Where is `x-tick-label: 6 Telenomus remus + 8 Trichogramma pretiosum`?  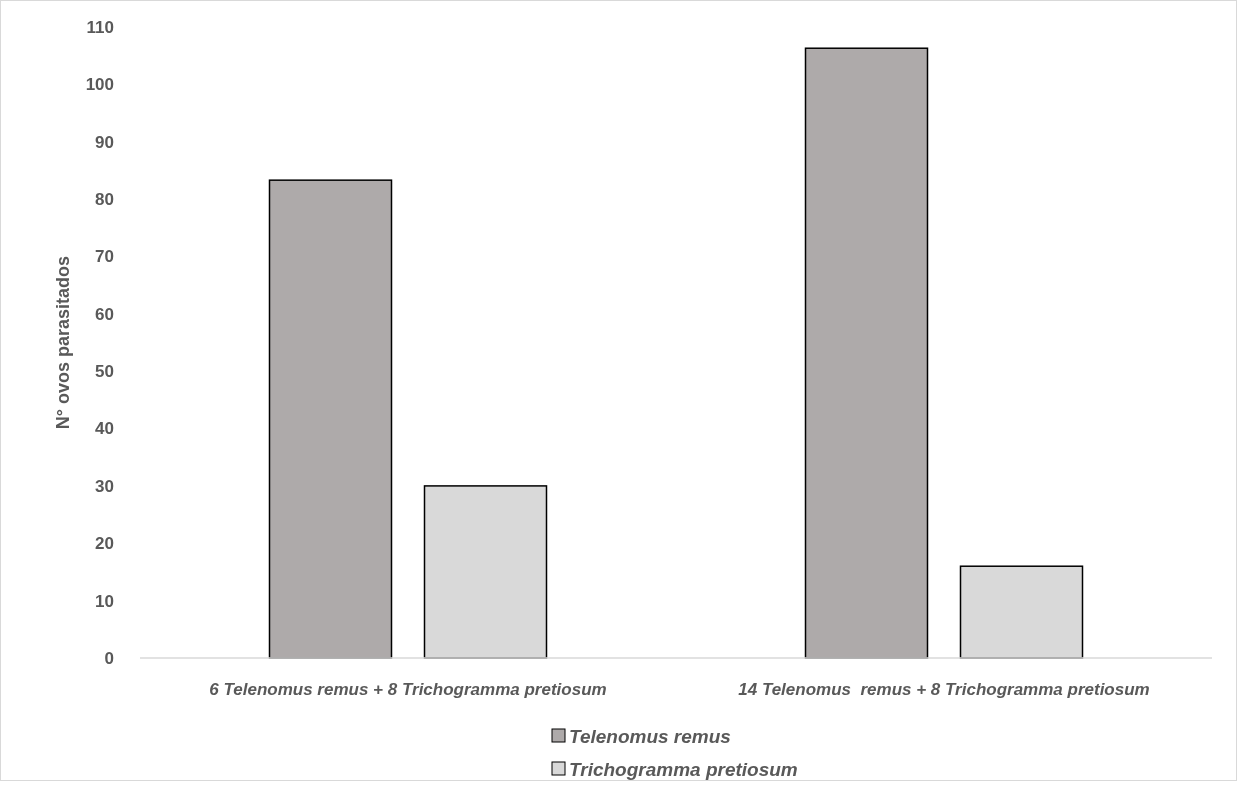 x-tick-label: 6 Telenomus remus + 8 Trichogramma pretiosum is located at coordinates (408, 689).